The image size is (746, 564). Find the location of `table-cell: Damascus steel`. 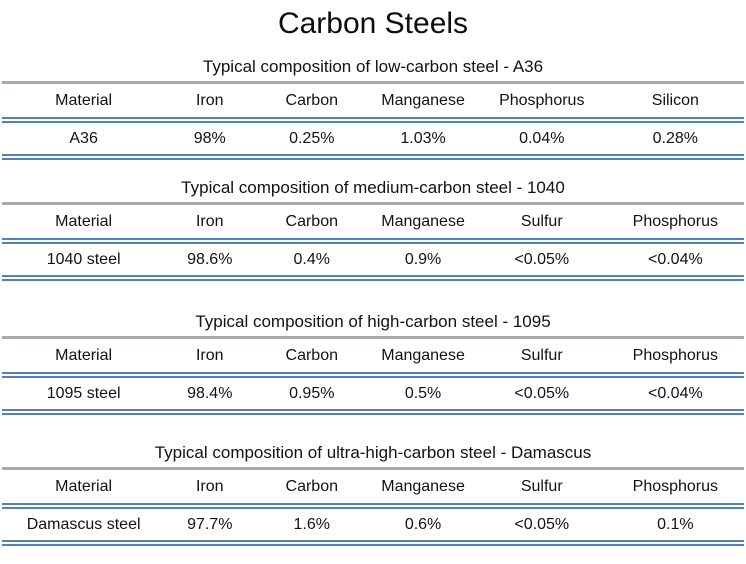

table-cell: Damascus steel is located at coordinates (84, 526).